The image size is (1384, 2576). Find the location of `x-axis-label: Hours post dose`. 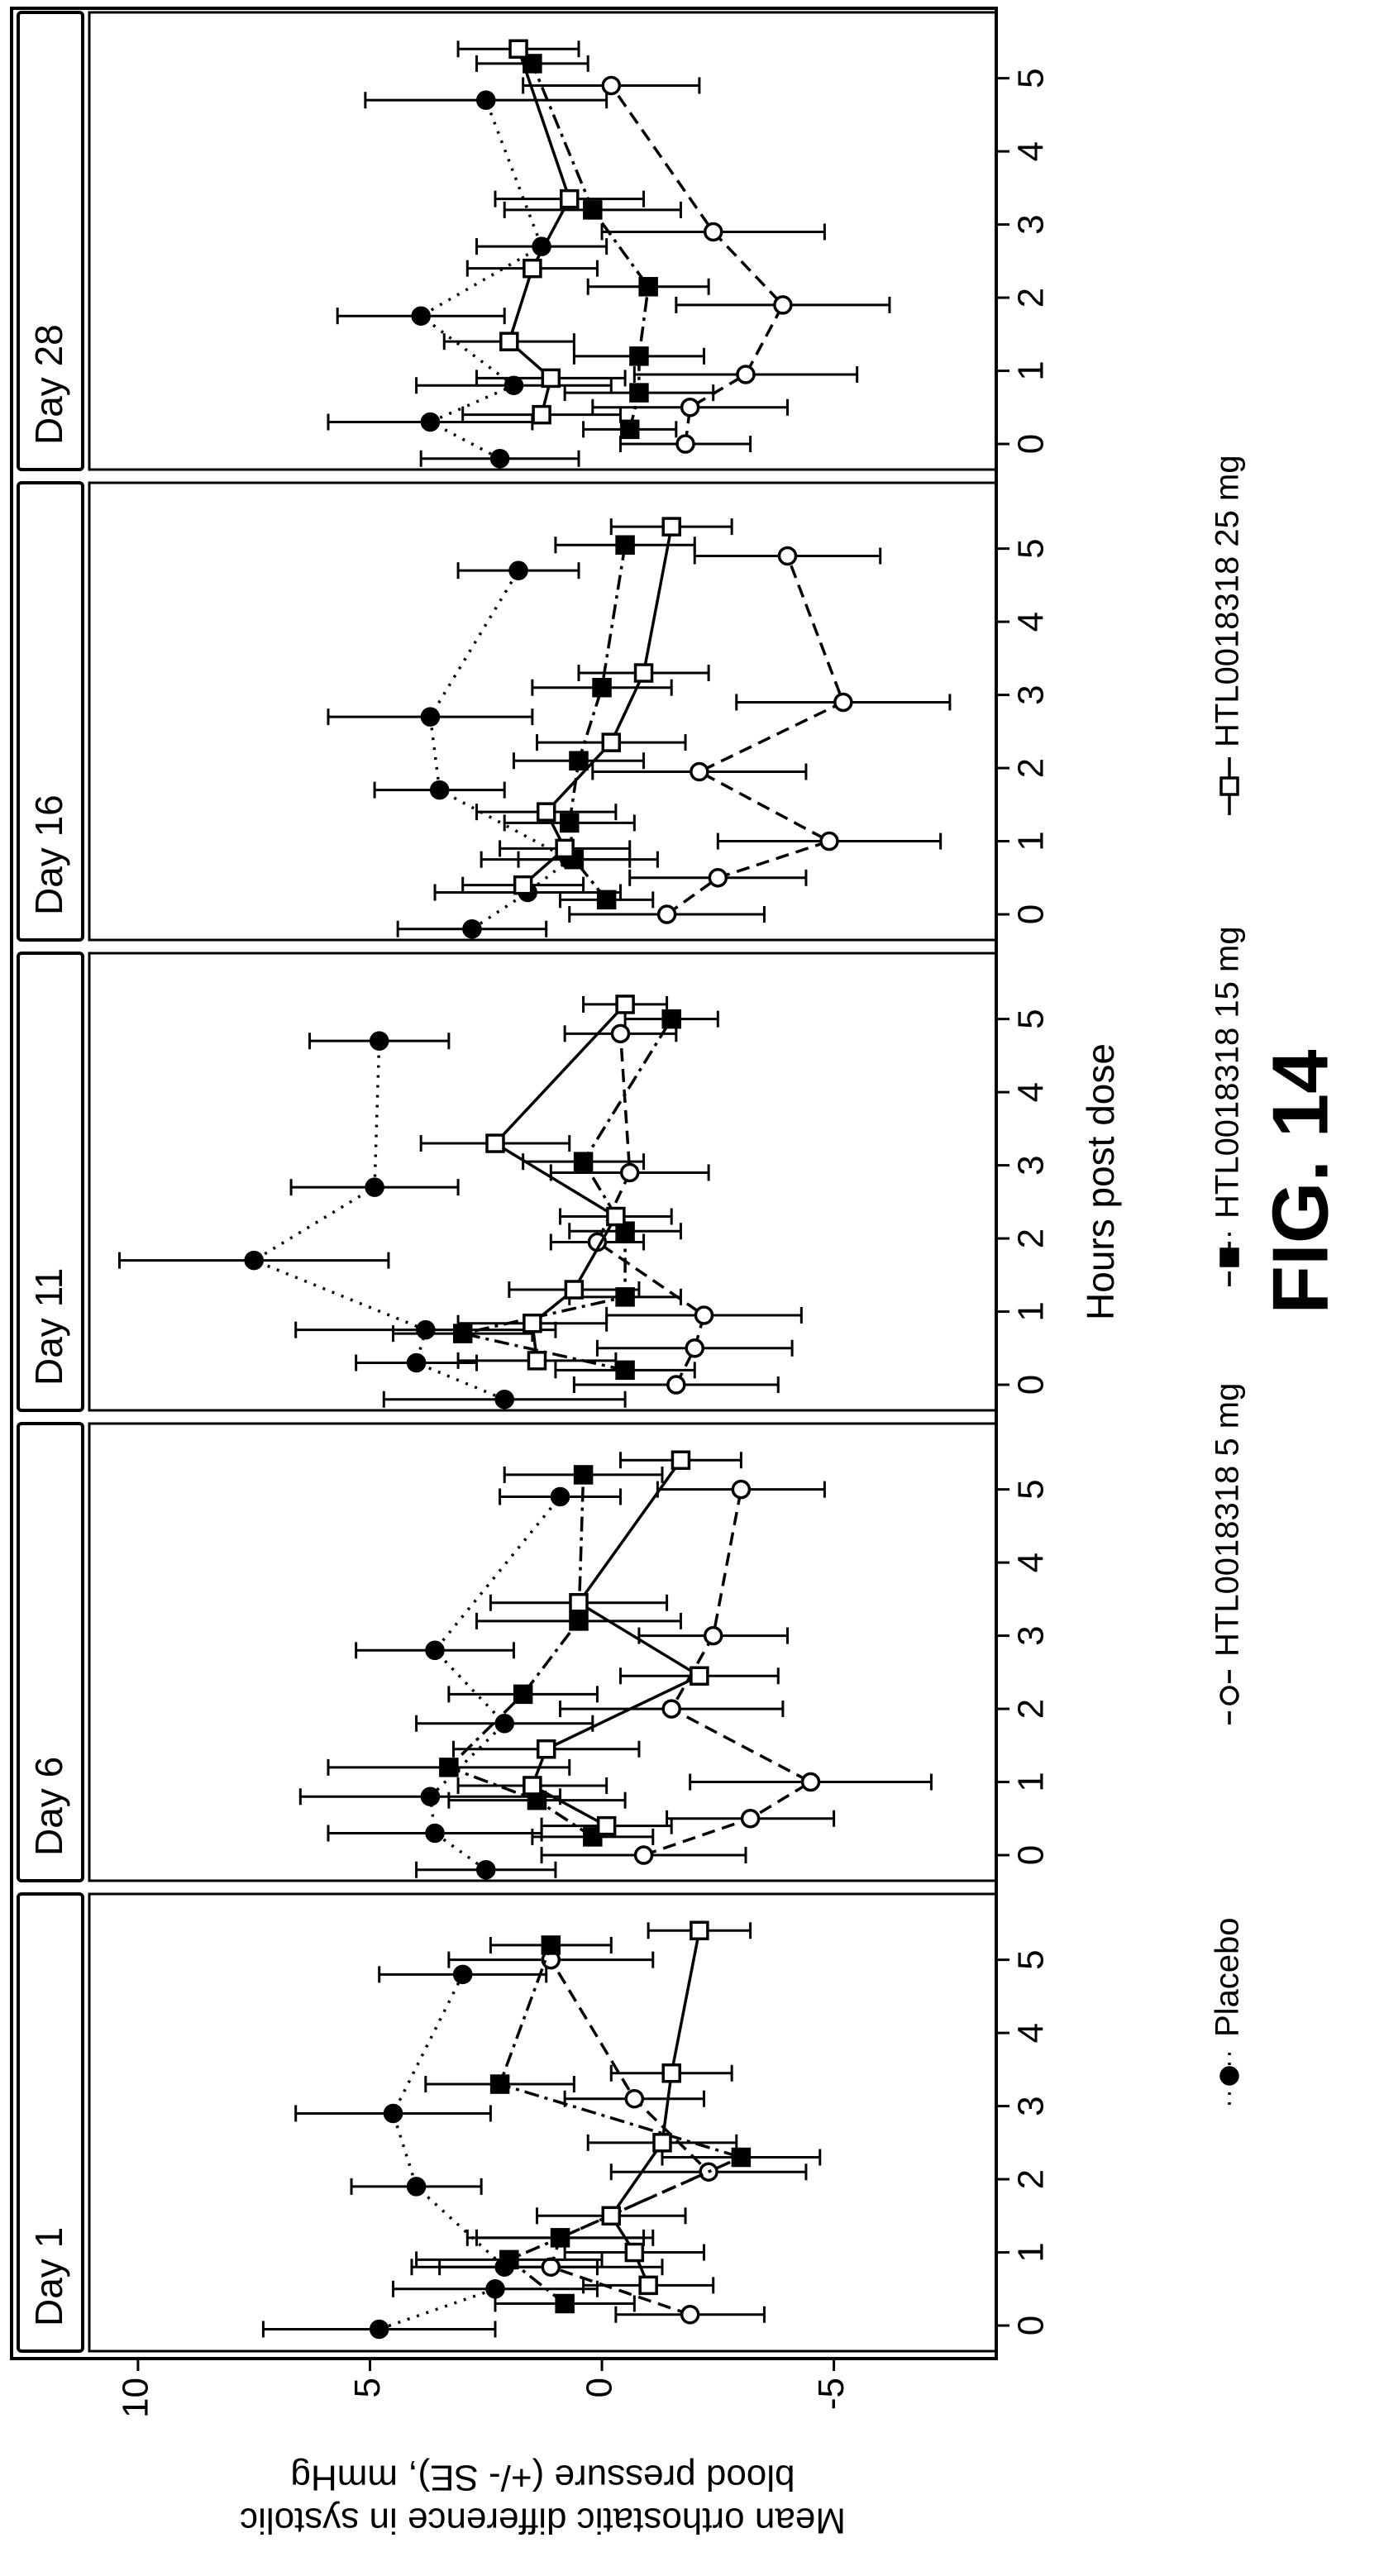

x-axis-label: Hours post dose is located at coordinates (1100, 1181).